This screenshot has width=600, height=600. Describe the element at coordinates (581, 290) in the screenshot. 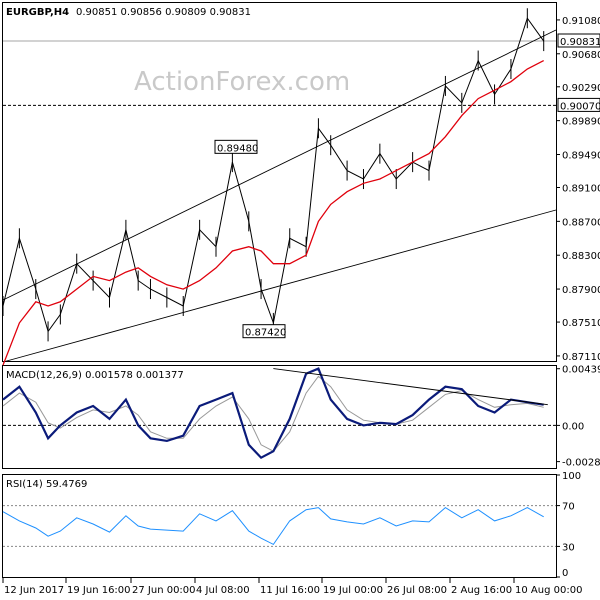

I see `price-axis-label: 0.87900` at that location.